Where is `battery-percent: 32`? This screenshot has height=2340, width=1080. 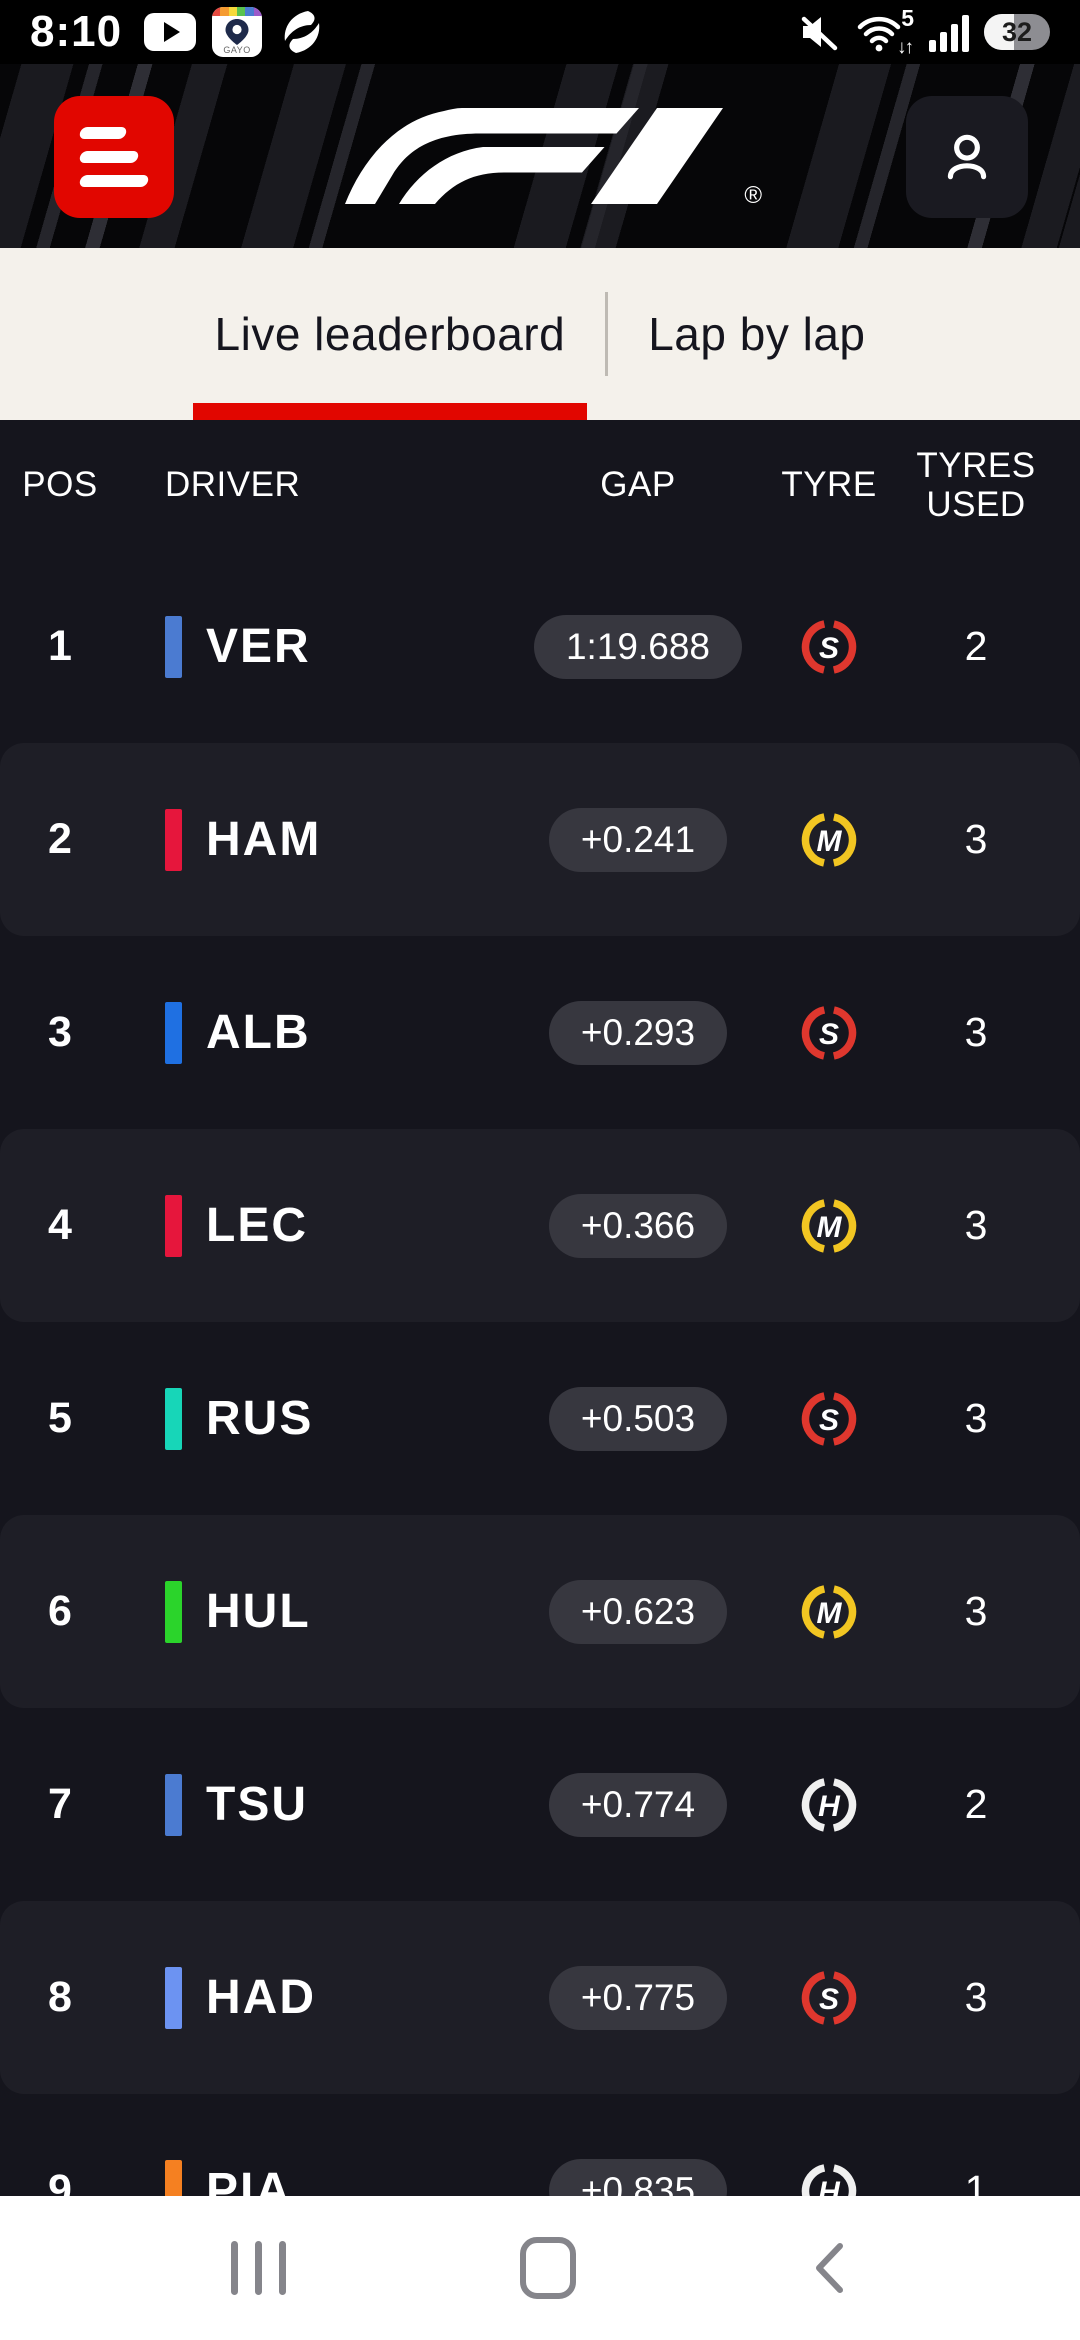
battery-percent: 32 is located at coordinates (1017, 31).